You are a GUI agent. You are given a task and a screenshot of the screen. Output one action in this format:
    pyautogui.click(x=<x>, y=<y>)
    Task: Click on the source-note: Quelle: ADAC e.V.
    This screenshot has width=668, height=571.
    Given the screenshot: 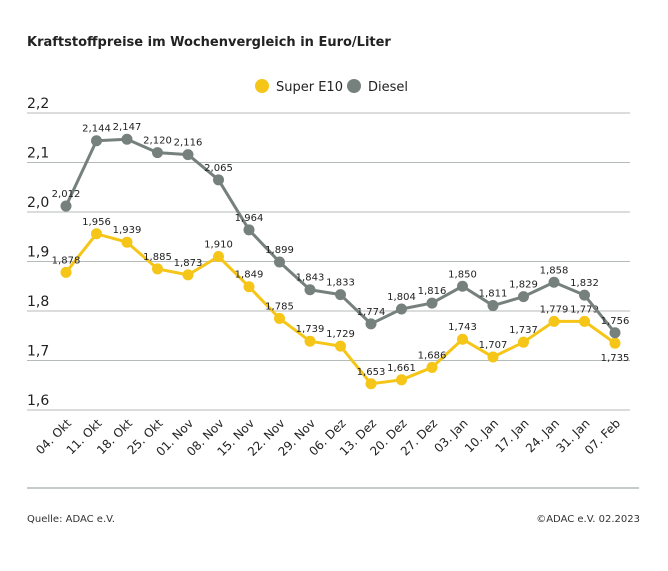 What is the action you would take?
    pyautogui.click(x=71, y=519)
    